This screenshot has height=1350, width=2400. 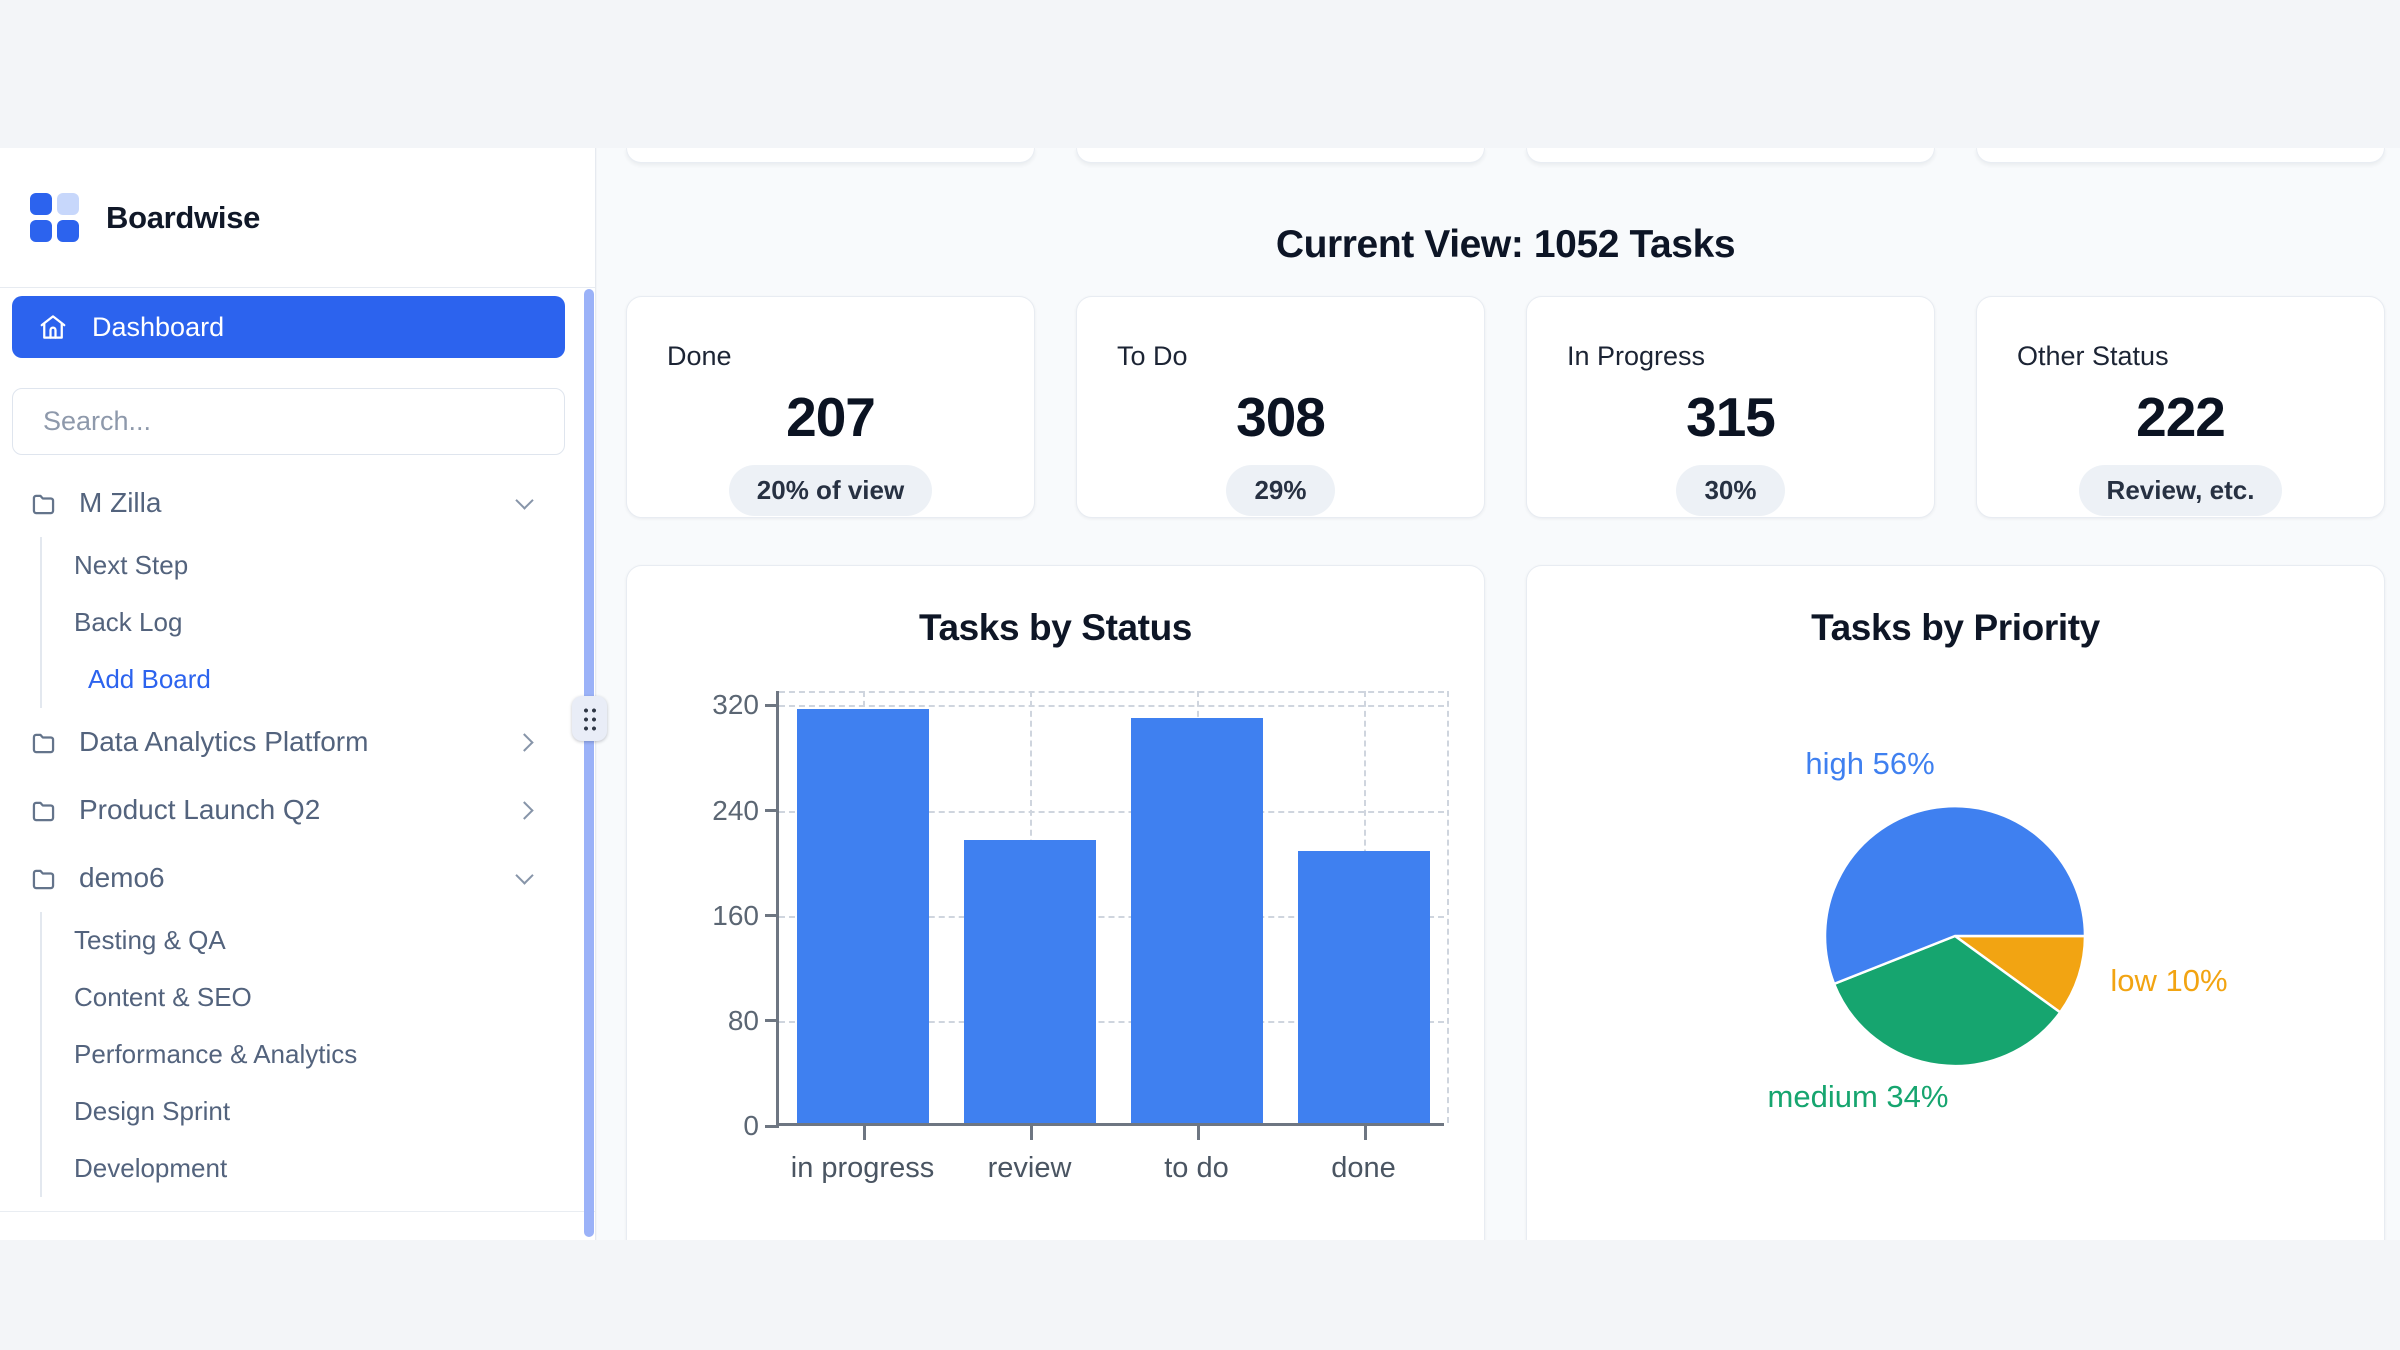 What do you see at coordinates (152, 1111) in the screenshot?
I see `tree-subitem-design-sprint: Design Sprint` at bounding box center [152, 1111].